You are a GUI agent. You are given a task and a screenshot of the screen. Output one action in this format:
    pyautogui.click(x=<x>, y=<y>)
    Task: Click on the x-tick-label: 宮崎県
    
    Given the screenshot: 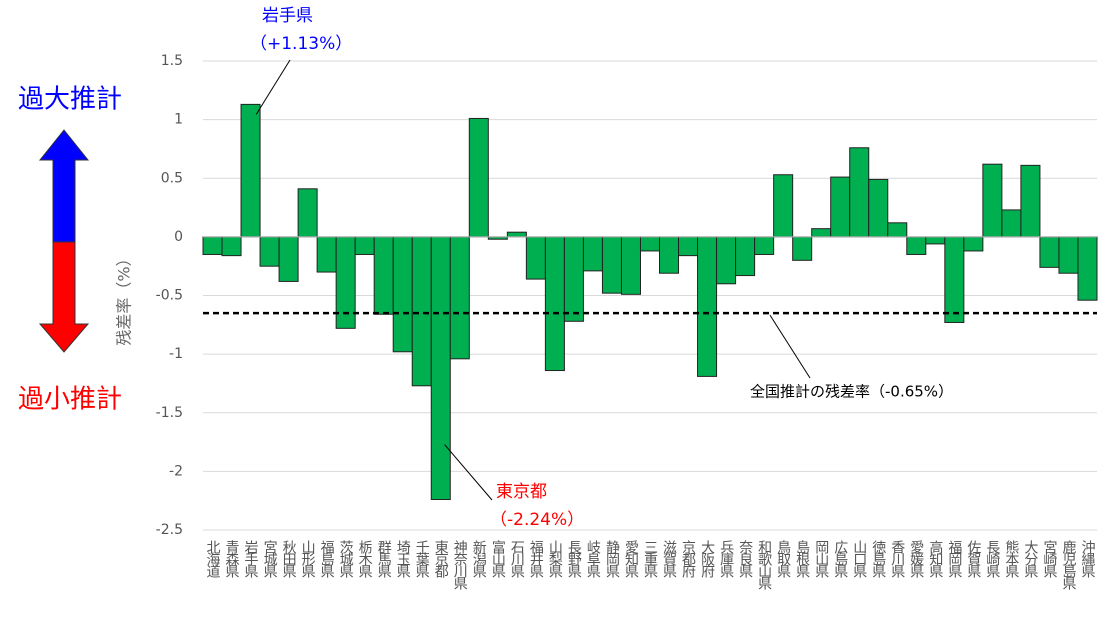 What is the action you would take?
    pyautogui.click(x=1049, y=559)
    